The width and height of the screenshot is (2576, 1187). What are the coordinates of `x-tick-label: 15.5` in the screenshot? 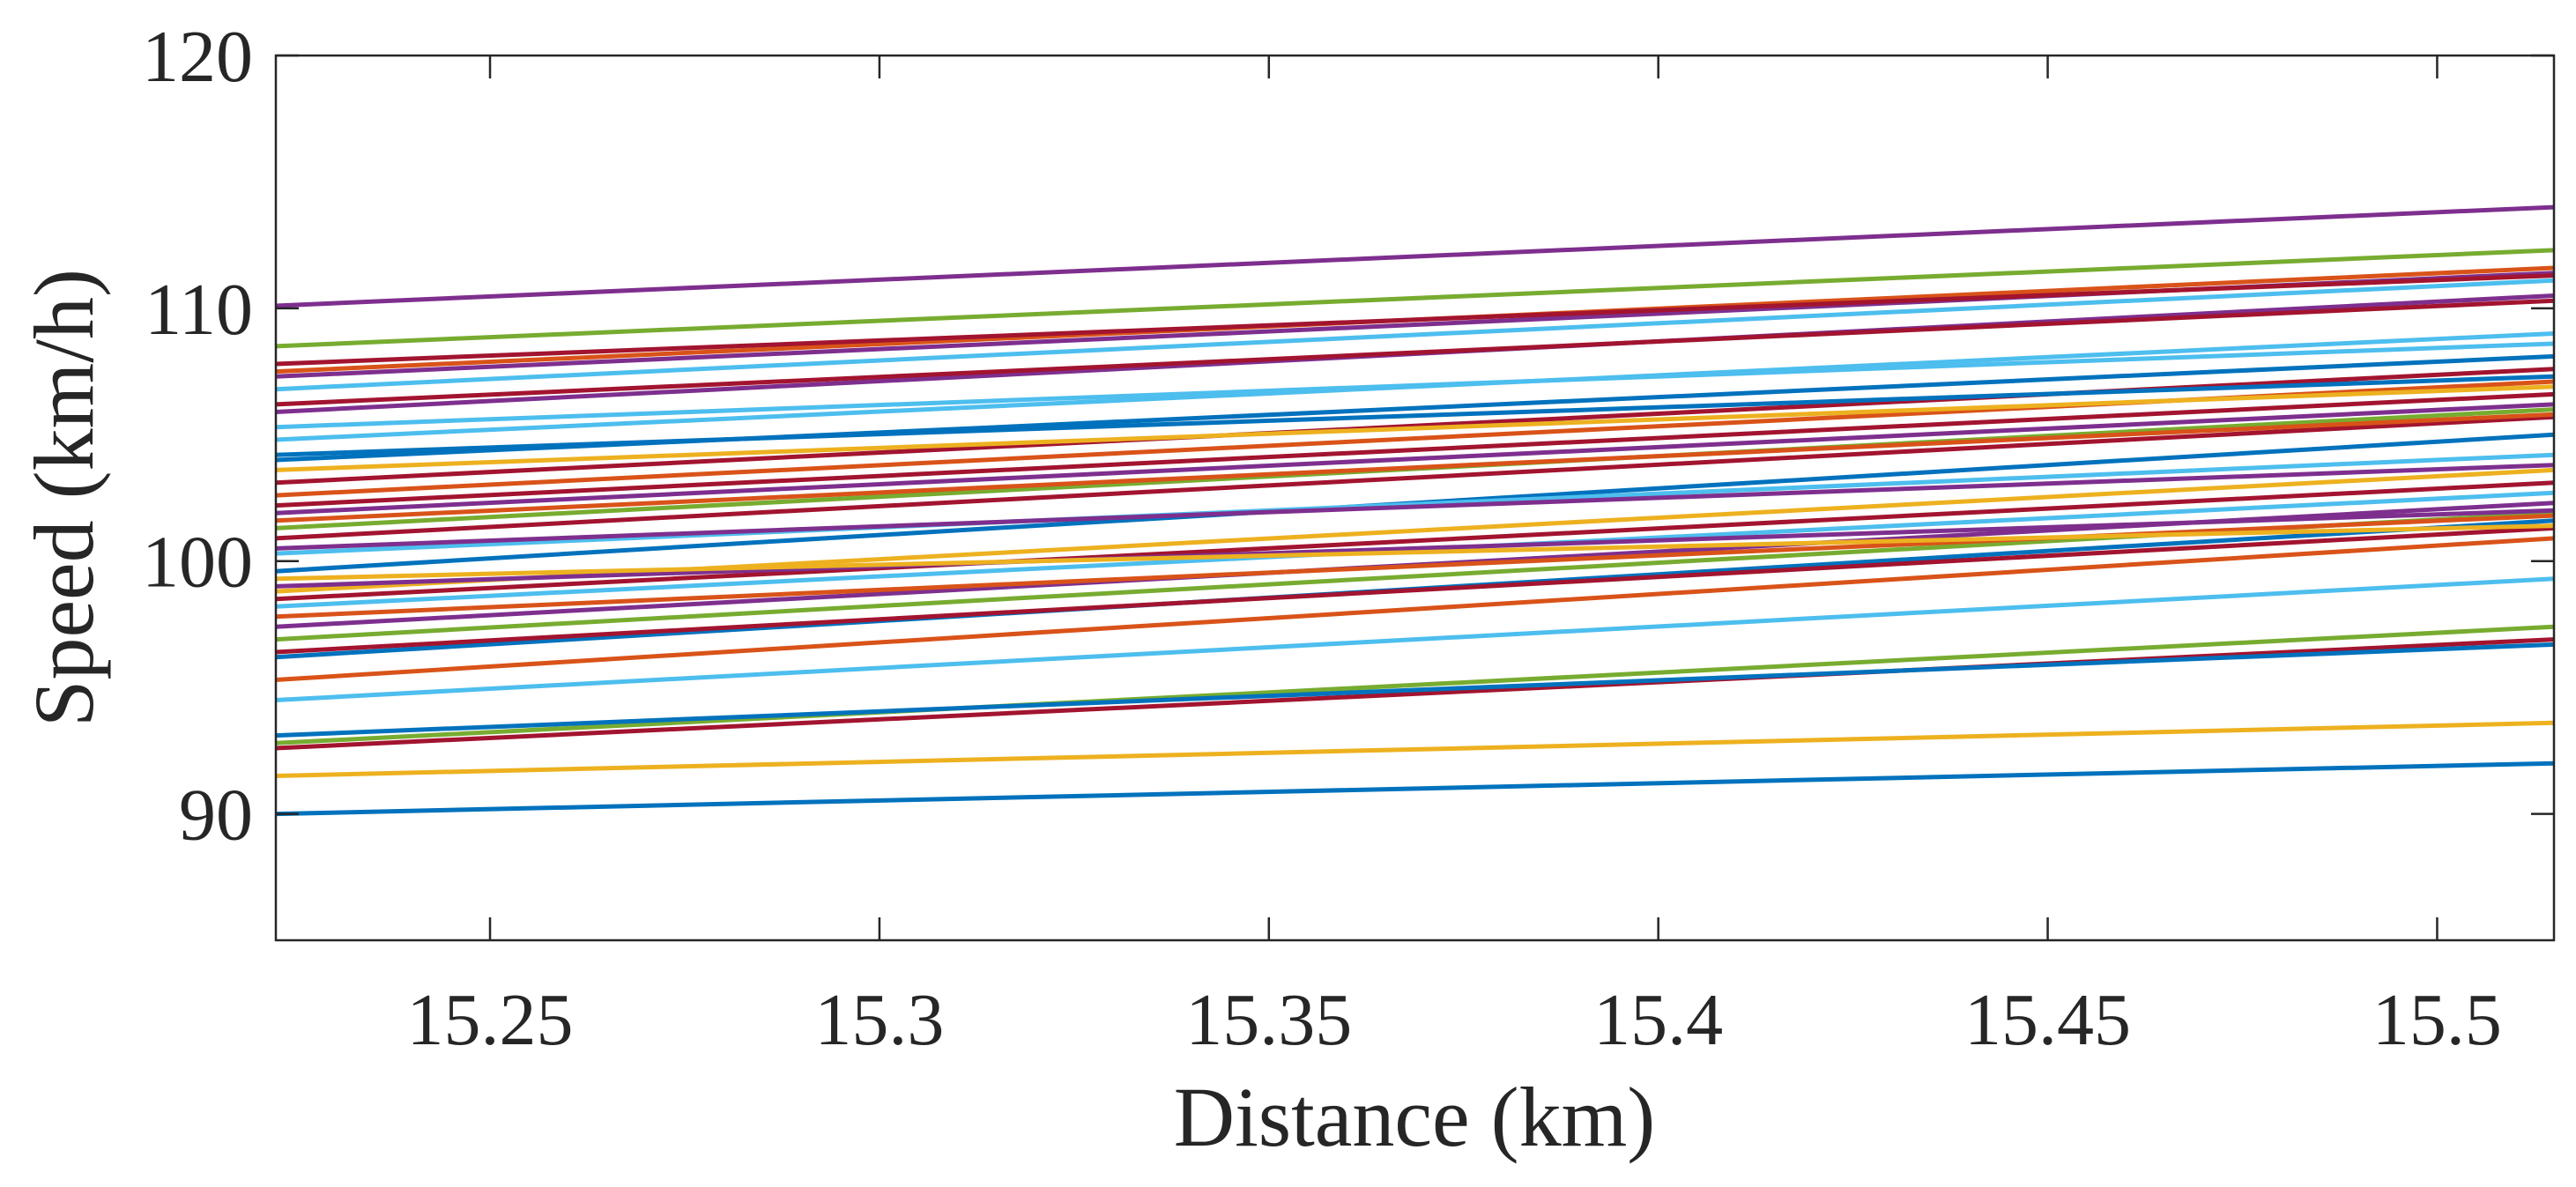 It's located at (2437, 1020).